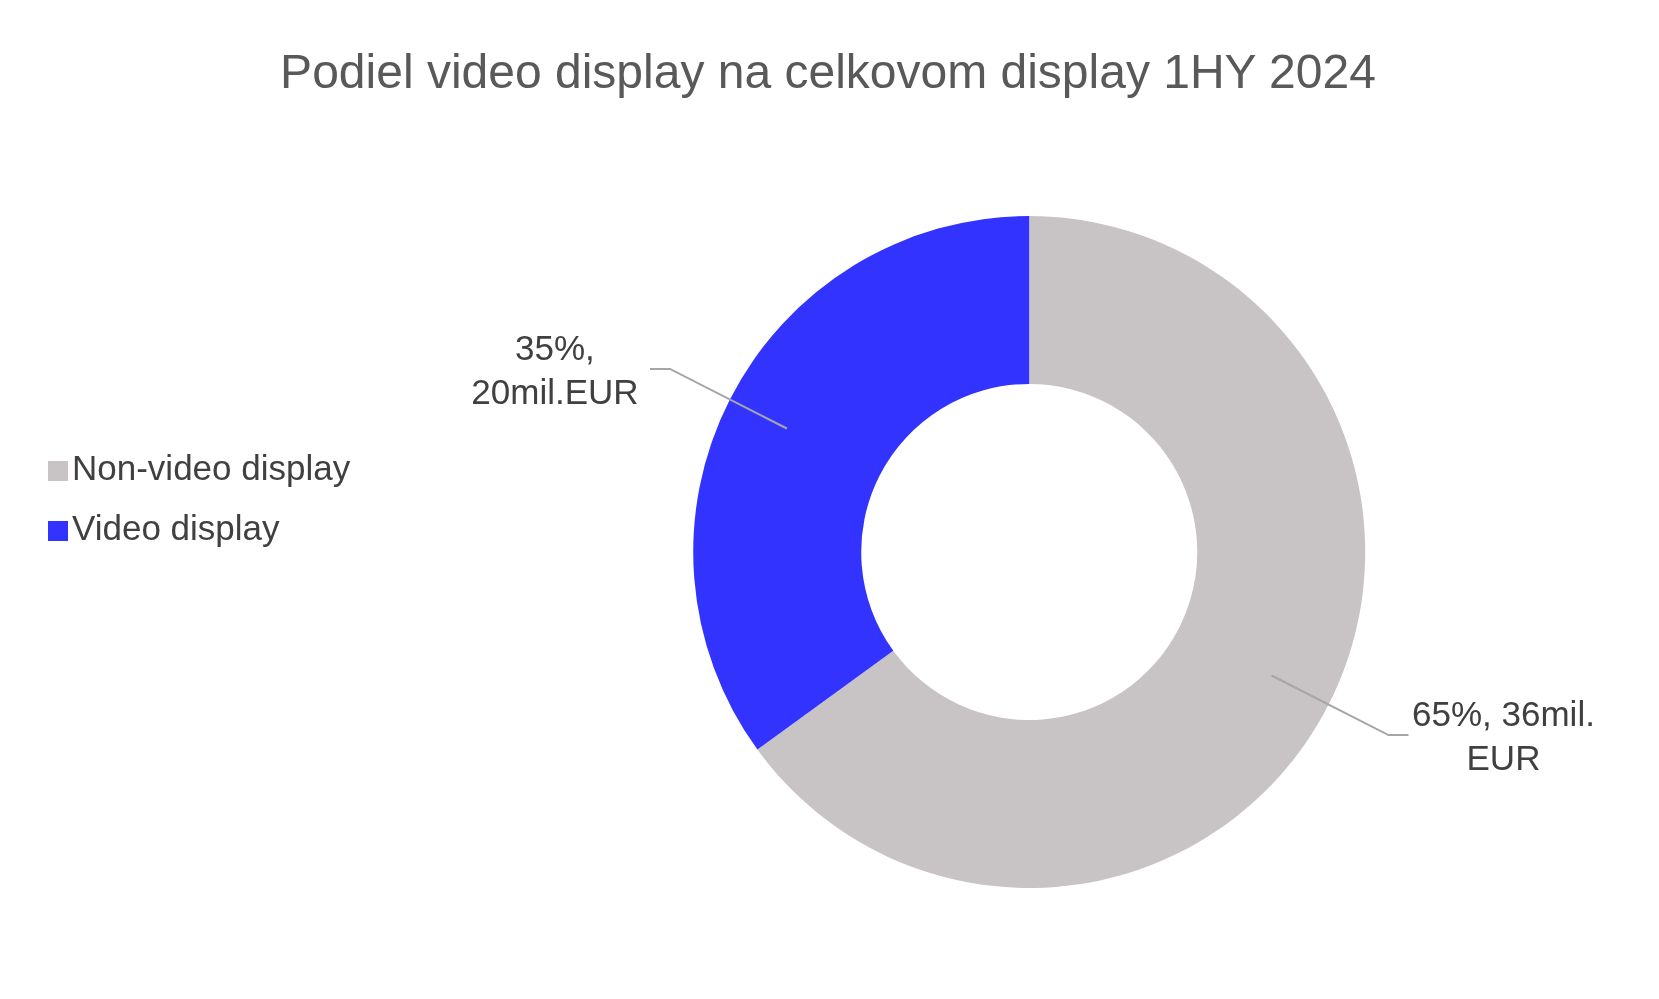  What do you see at coordinates (211, 467) in the screenshot?
I see `legend-label: Non-video display` at bounding box center [211, 467].